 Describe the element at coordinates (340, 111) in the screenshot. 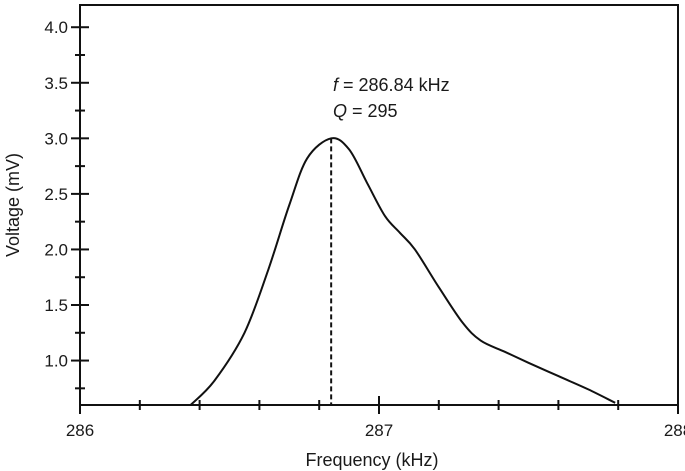

I see `annotation-q-symbol: Q` at that location.